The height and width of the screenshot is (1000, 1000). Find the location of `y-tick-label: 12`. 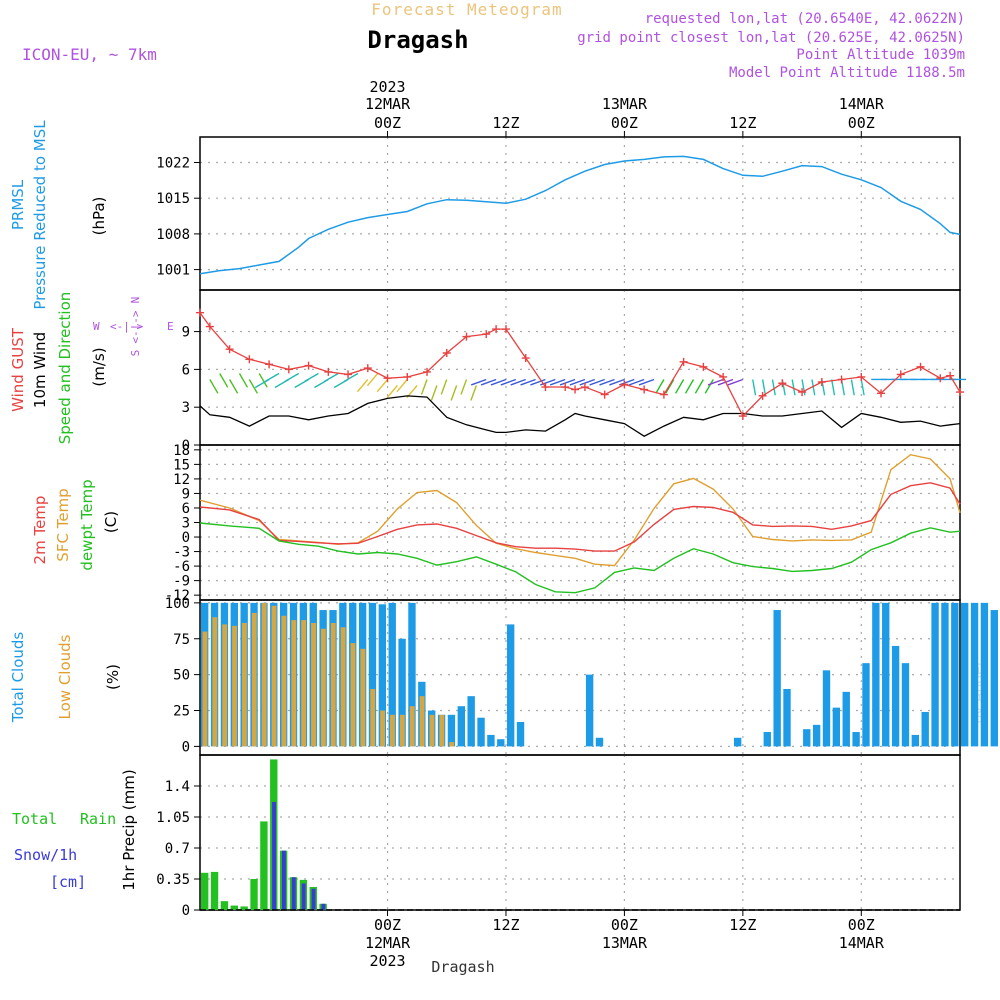

y-tick-label: 12 is located at coordinates (181, 480).